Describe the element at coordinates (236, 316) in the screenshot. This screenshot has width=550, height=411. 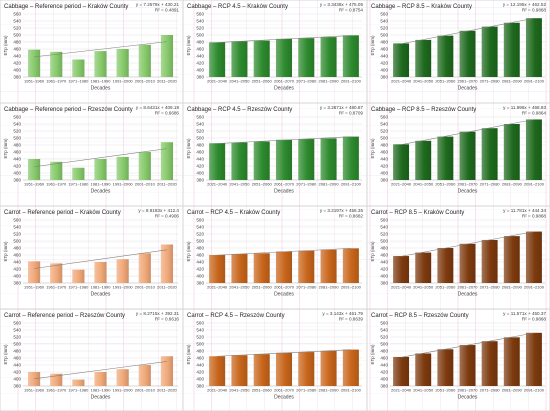
I see `chart-title: Carrot – RCP 4.5 – Rzeszów County` at that location.